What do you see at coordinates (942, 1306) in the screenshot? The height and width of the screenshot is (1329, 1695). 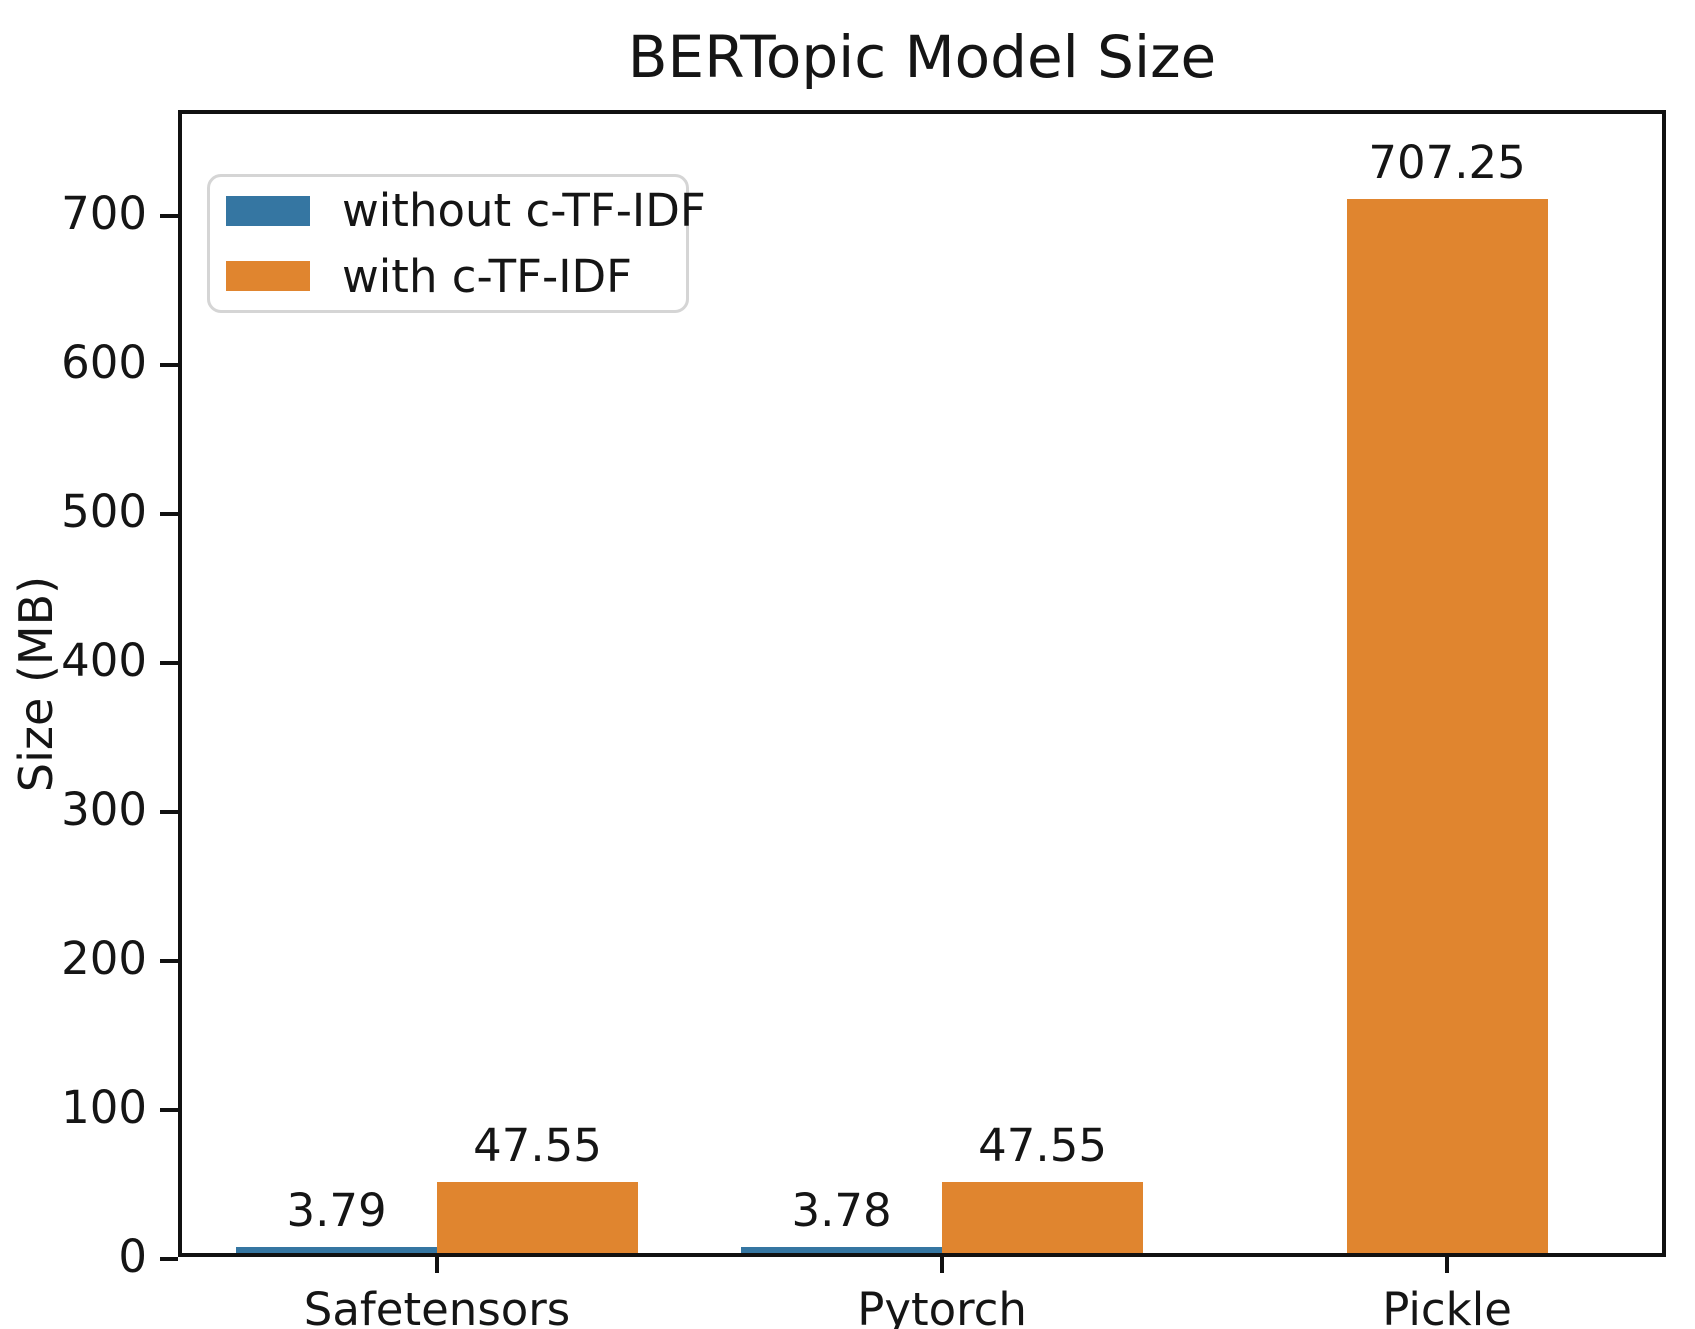 I see `x-tick-label-pytorch: Pytorch` at bounding box center [942, 1306].